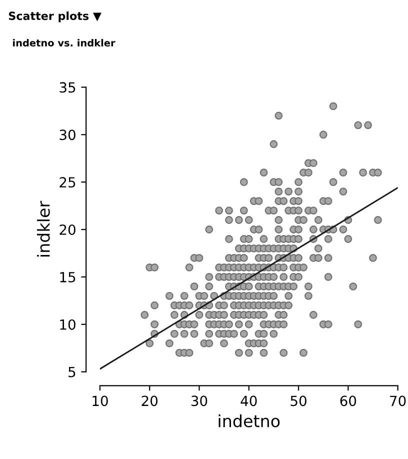  Describe the element at coordinates (68, 229) in the screenshot. I see `y-tick-label: 20` at that location.